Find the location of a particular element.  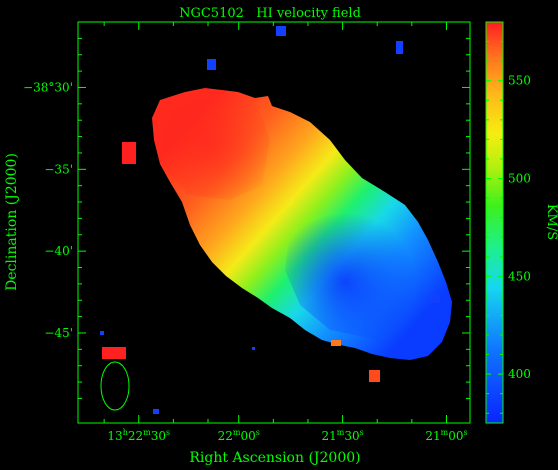

x-tick-label: 21m​00s​ is located at coordinates (446, 435).